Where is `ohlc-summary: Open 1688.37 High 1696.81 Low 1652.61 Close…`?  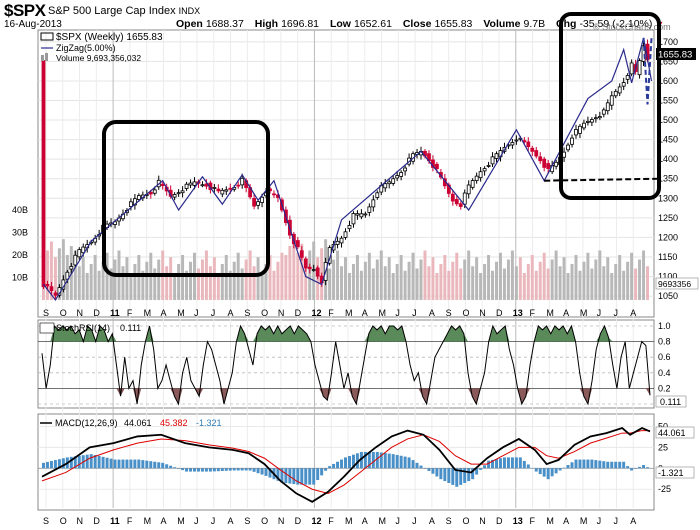 ohlc-summary: Open 1688.37 High 1696.81 Low 1652.61 Close… is located at coordinates (420, 24).